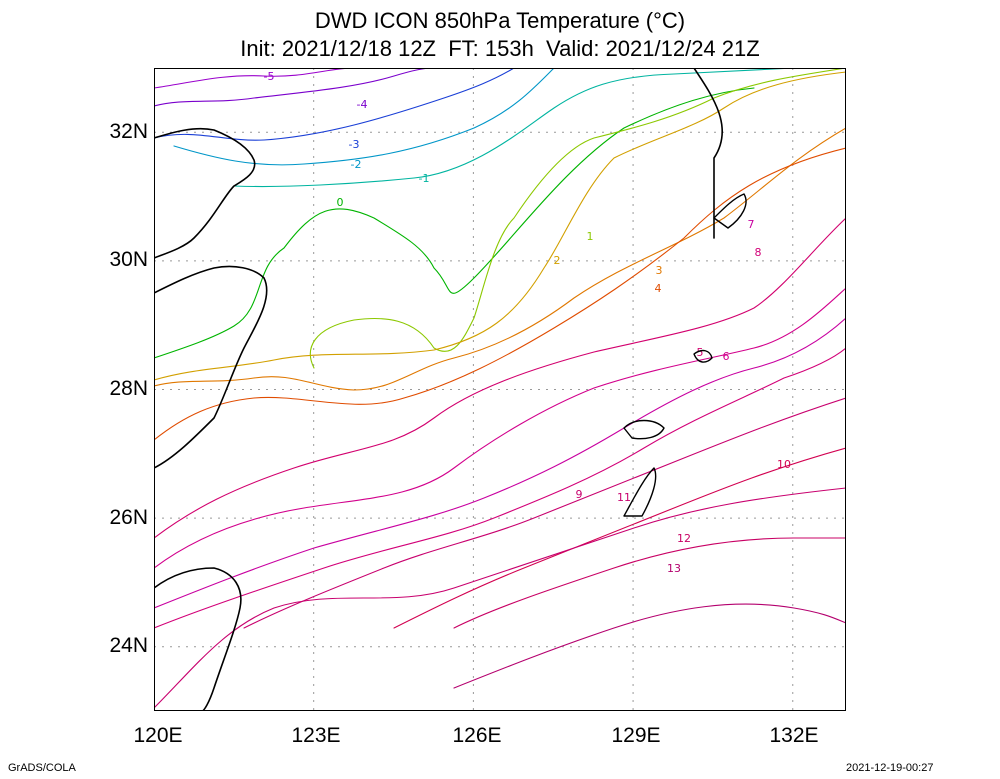  I want to click on contour-label-12: 12, so click(684, 538).